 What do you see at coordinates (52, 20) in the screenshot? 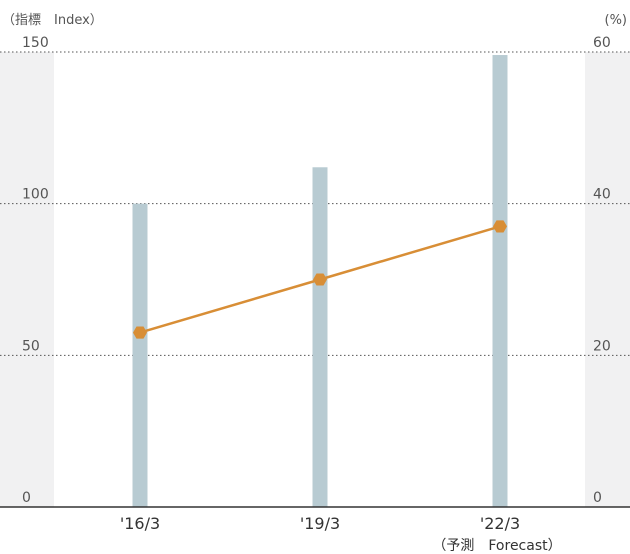
I see `left-axis-label: （指標 Index）` at bounding box center [52, 20].